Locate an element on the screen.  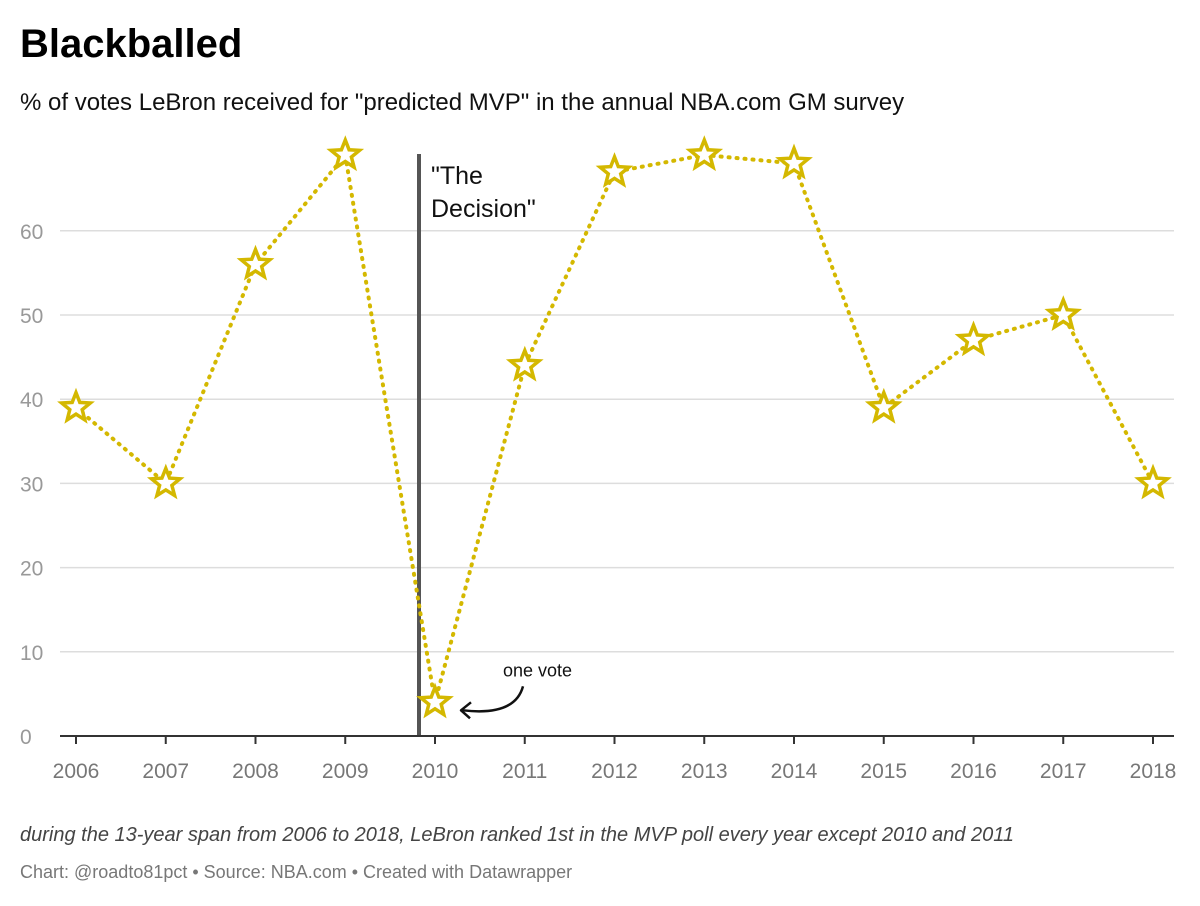
y-tick-label: 0 is located at coordinates (26, 737).